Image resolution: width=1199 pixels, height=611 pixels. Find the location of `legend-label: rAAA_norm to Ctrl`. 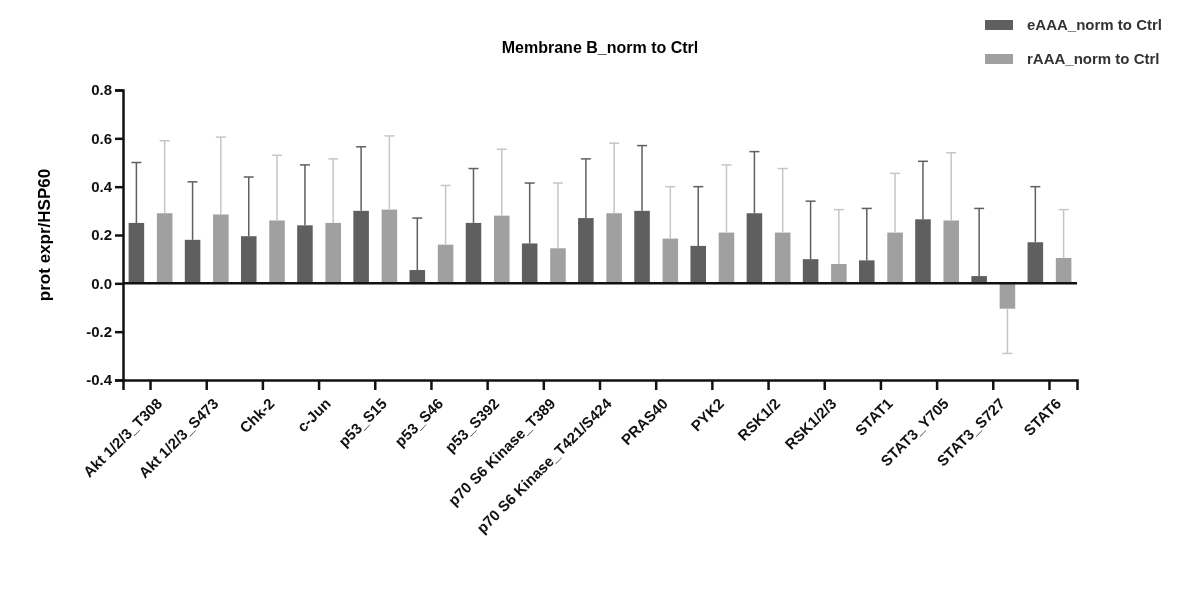

legend-label: rAAA_norm to Ctrl is located at coordinates (1093, 58).